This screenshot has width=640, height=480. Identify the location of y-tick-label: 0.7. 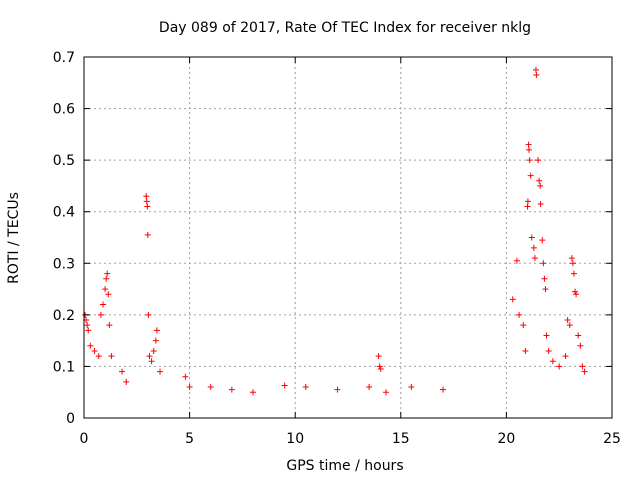
(64, 58).